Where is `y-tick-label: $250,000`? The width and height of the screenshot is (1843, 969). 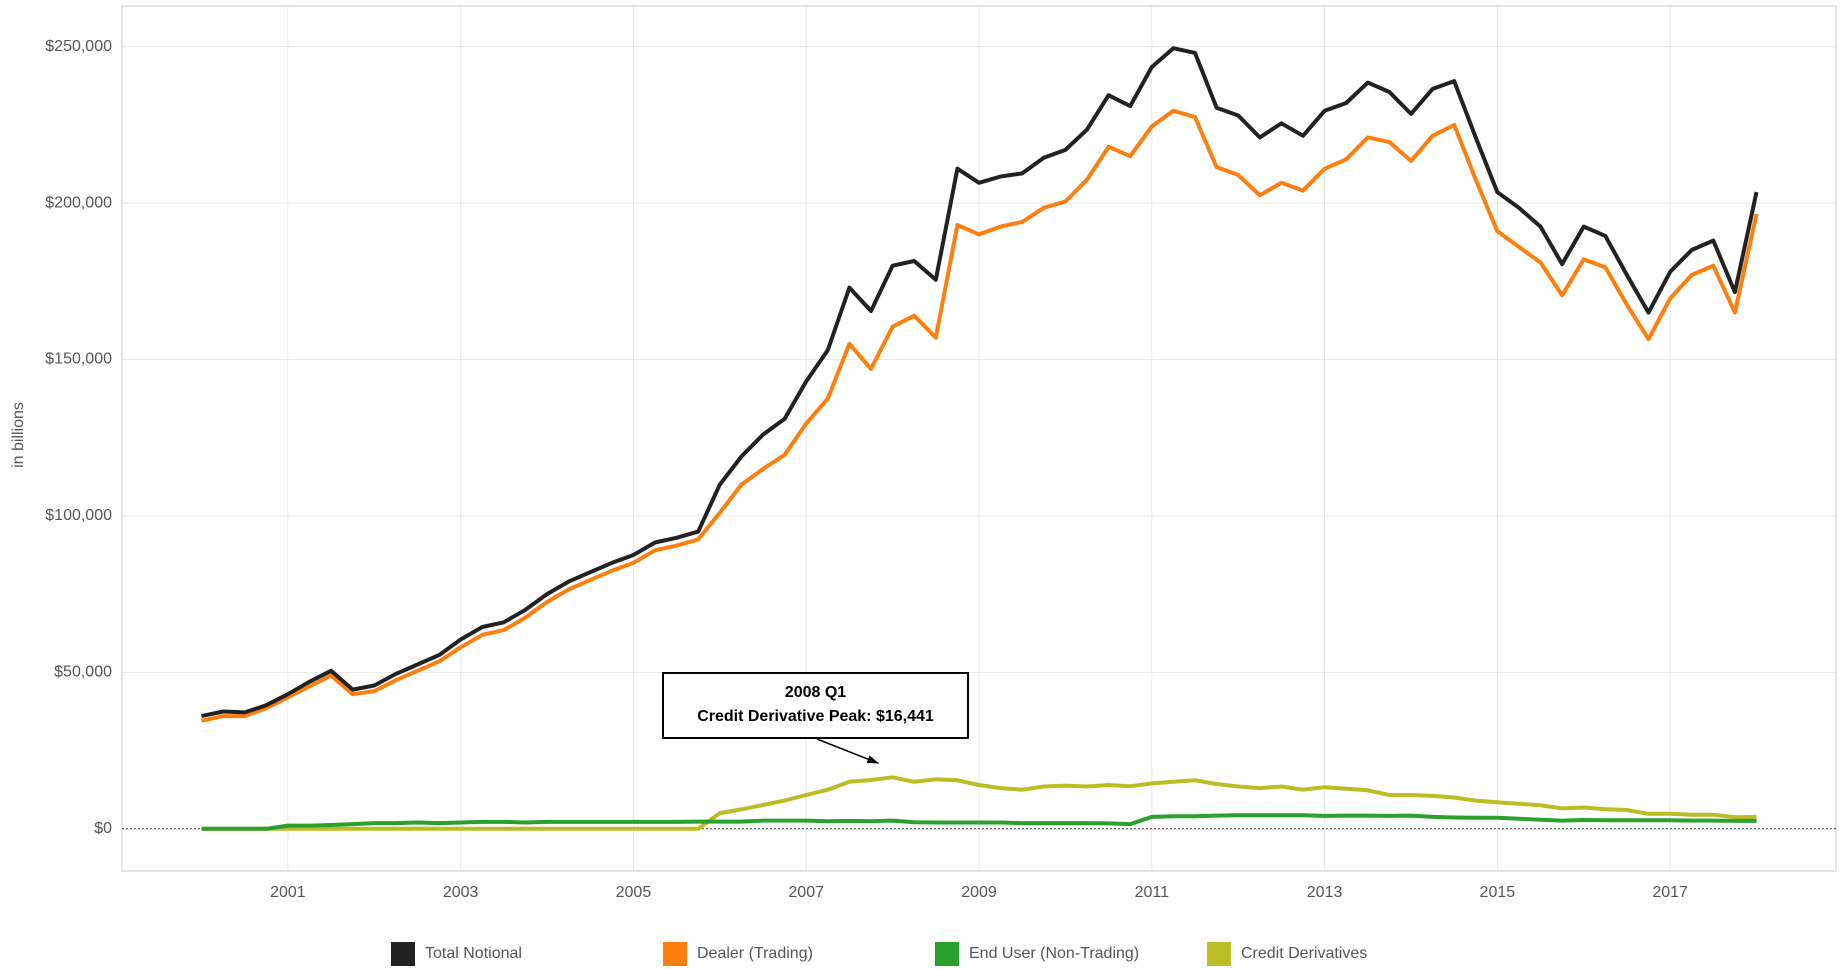 y-tick-label: $250,000 is located at coordinates (78, 46).